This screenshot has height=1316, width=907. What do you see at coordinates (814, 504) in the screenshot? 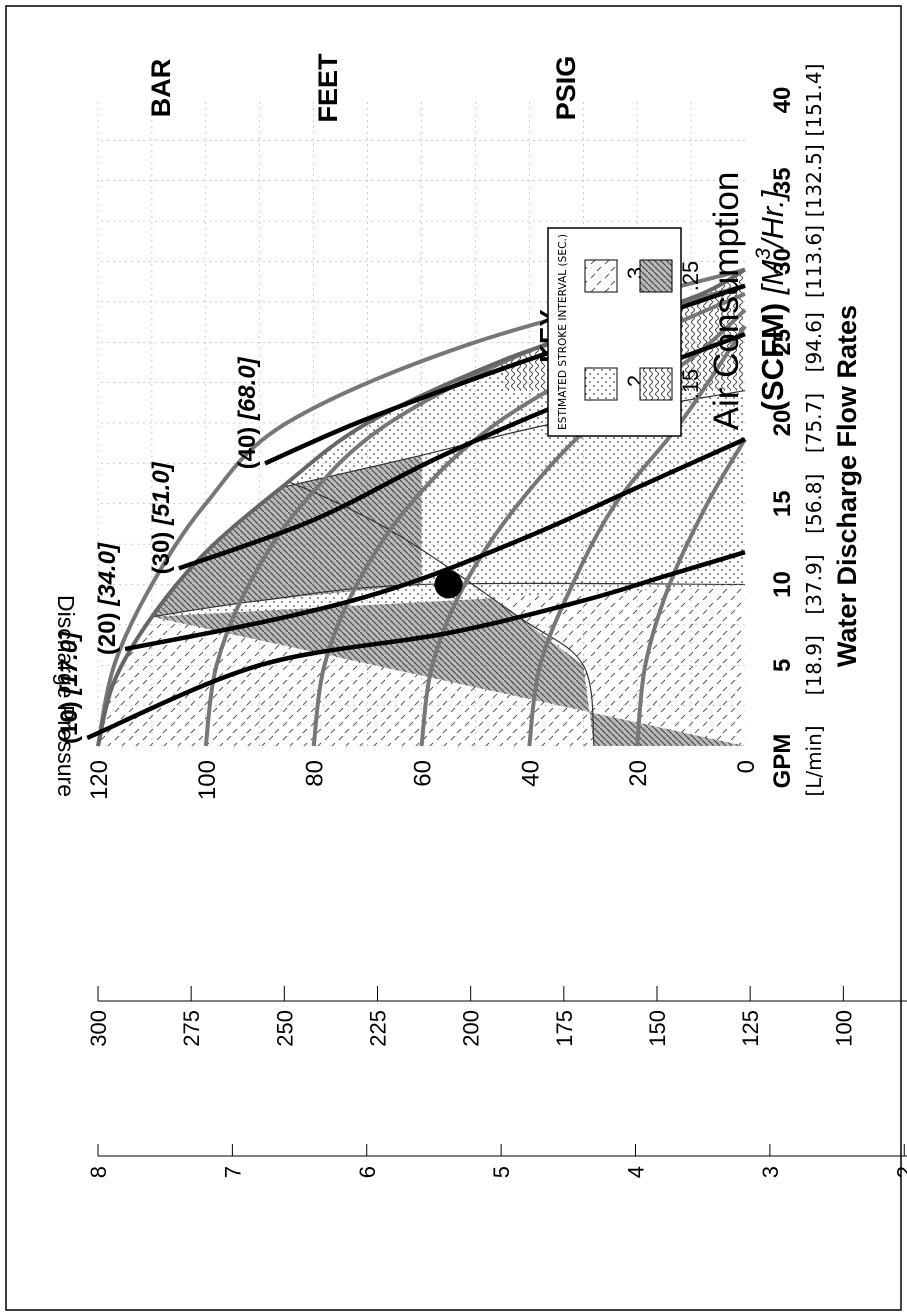
I see `x-tick-label-lpm: [56.8]` at bounding box center [814, 504].